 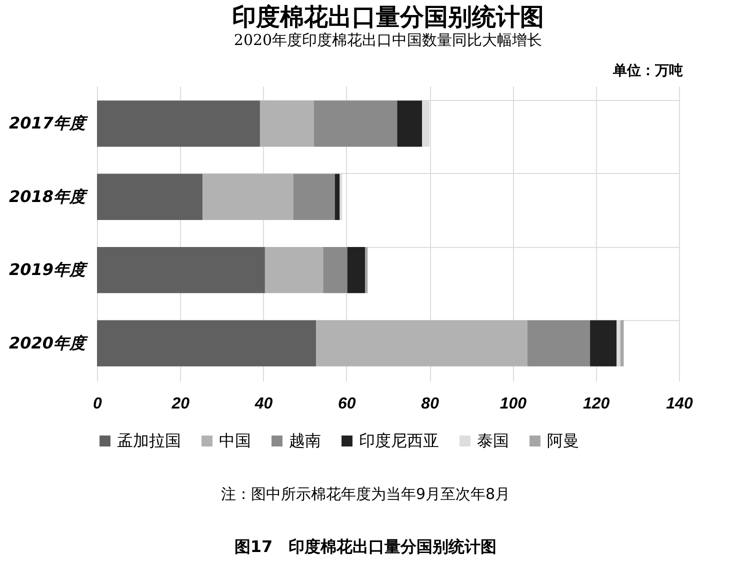 What do you see at coordinates (366, 494) in the screenshot?
I see `text: 注：图中所示棉花年度为当年9月至次年8月` at bounding box center [366, 494].